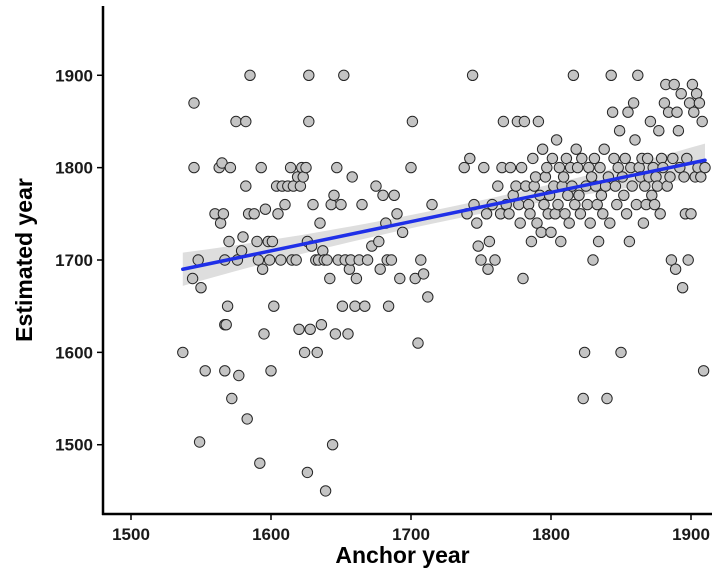 The width and height of the screenshot is (715, 571). What do you see at coordinates (271, 534) in the screenshot?
I see `x-tick-label: 1600` at bounding box center [271, 534].